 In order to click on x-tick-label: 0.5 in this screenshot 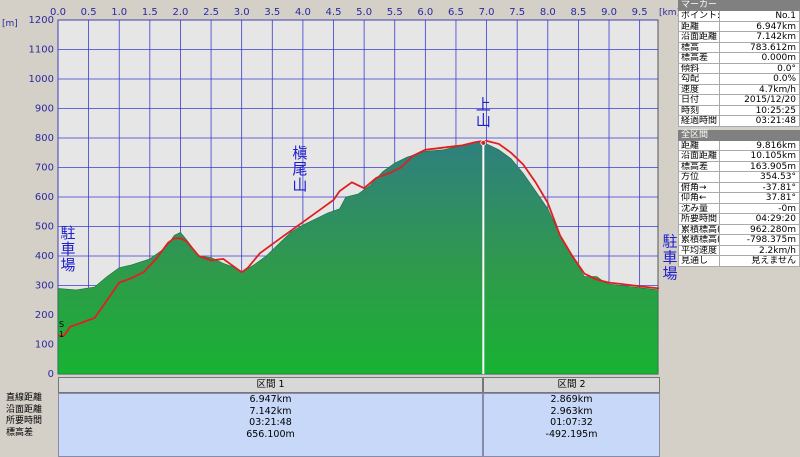, I will do `click(89, 12)`.